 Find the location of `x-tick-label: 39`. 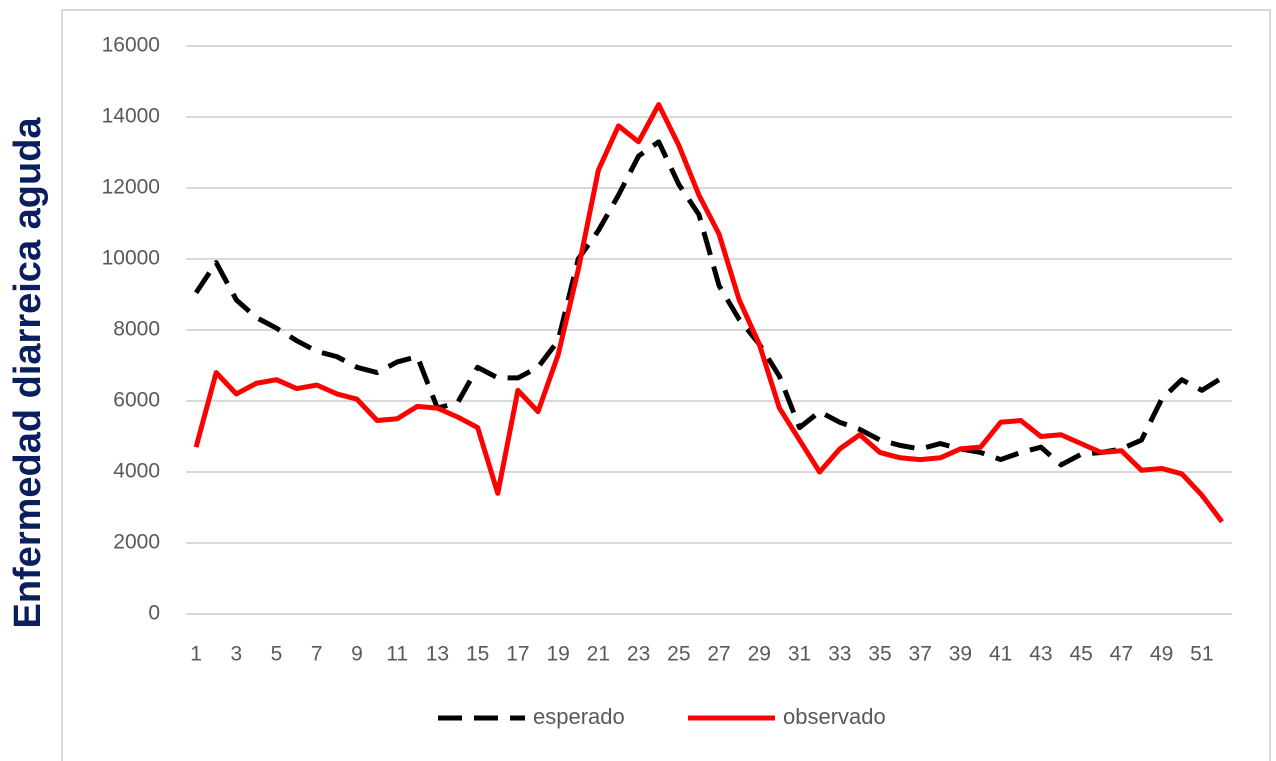

x-tick-label: 39 is located at coordinates (960, 654).